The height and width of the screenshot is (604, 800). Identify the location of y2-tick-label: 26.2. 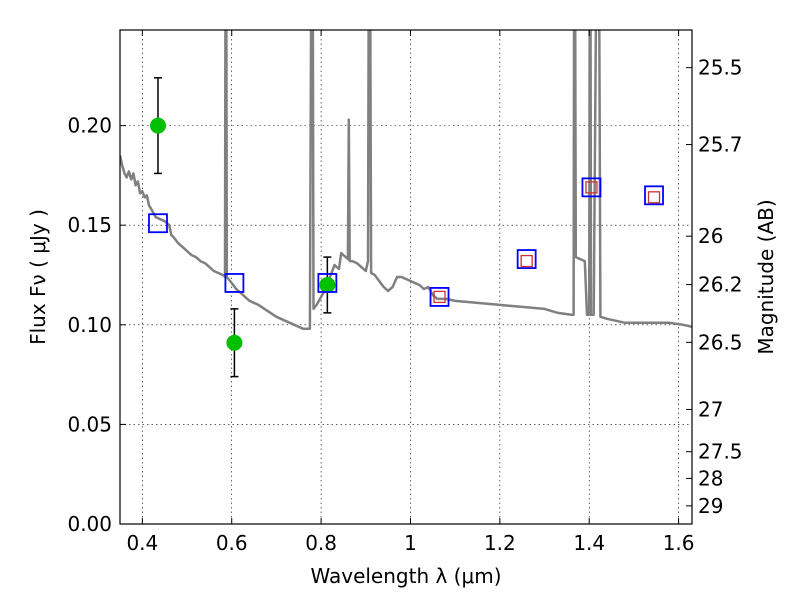
(720, 285).